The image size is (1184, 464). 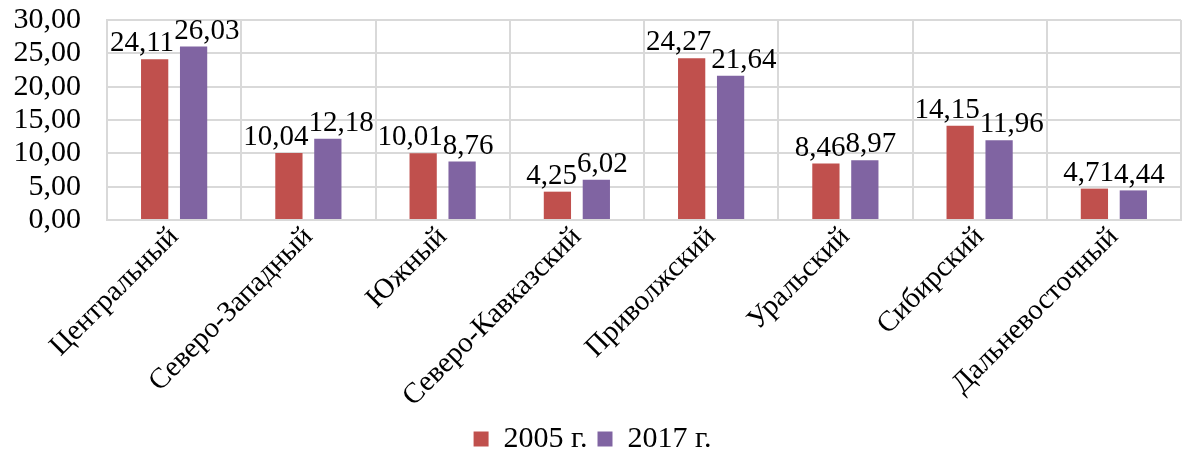 I want to click on y-tick-label: 20,00, so click(x=47, y=84).